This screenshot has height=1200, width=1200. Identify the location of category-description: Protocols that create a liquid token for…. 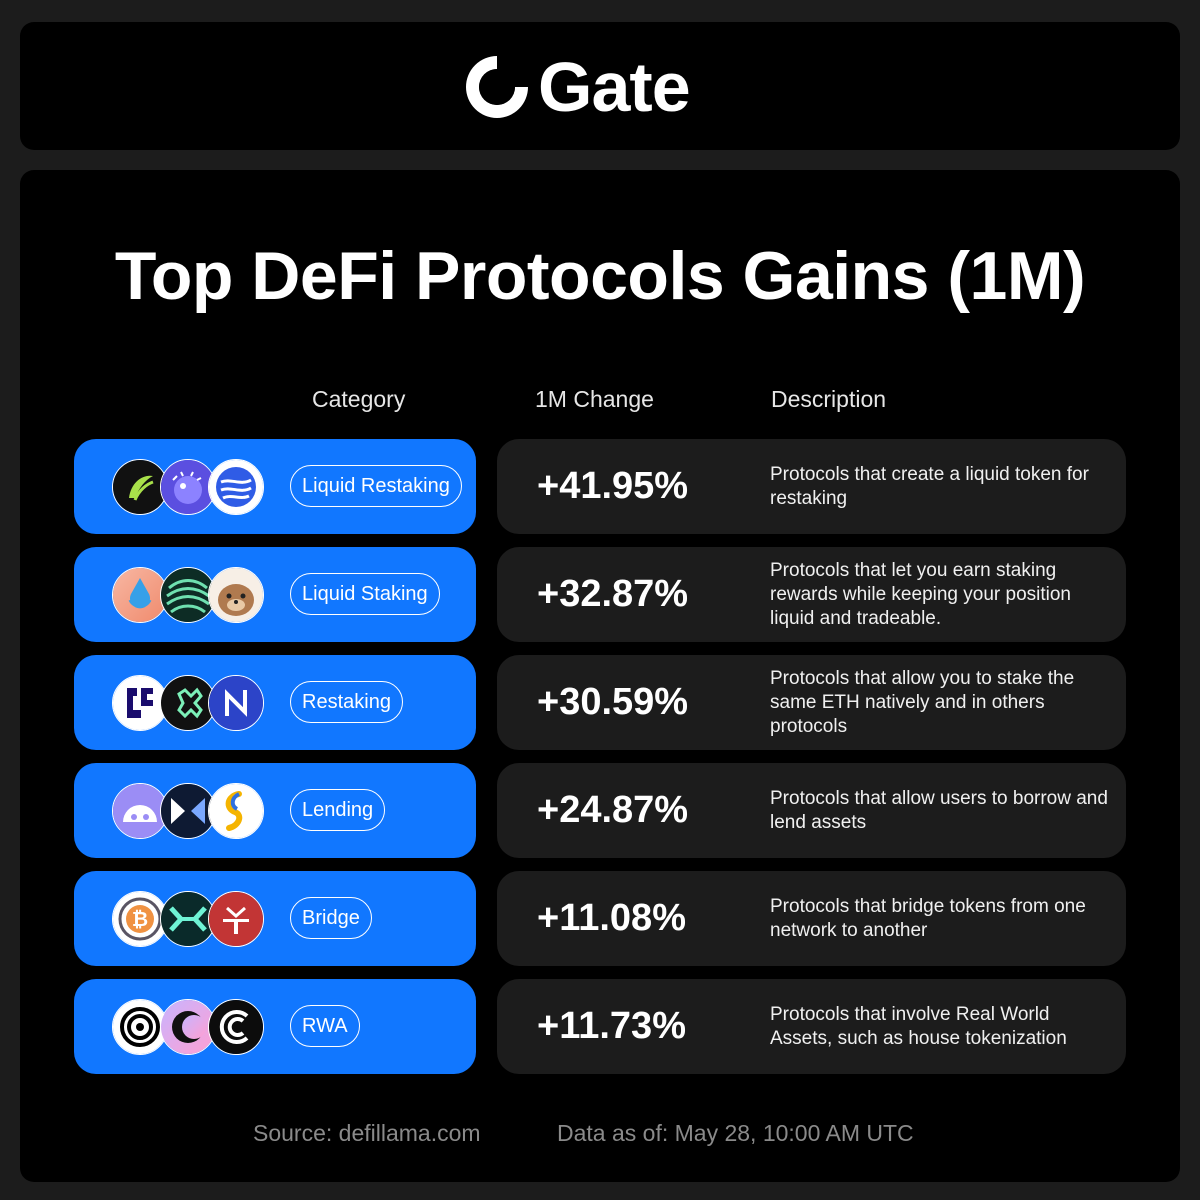
(929, 486).